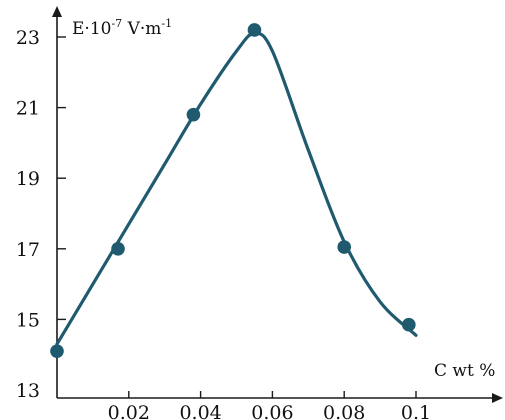  I want to click on x-tick-label: 0.08, so click(344, 411).